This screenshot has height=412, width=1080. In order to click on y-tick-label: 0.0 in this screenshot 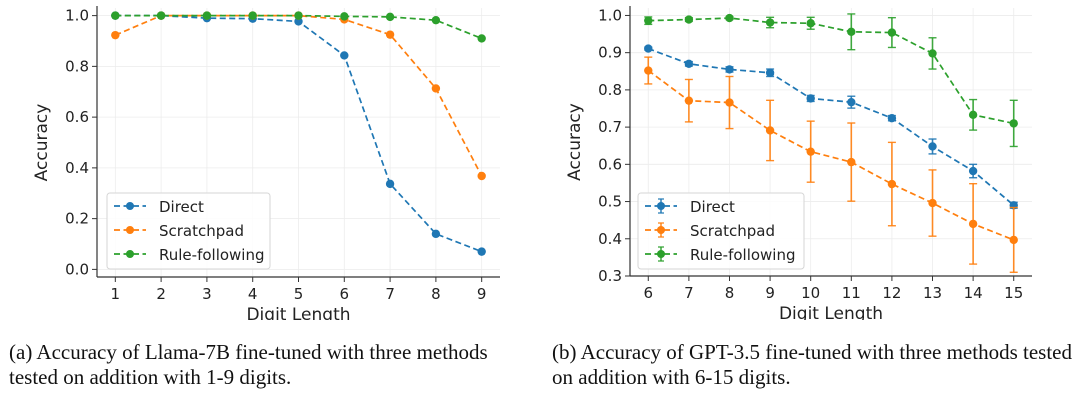, I will do `click(77, 269)`.